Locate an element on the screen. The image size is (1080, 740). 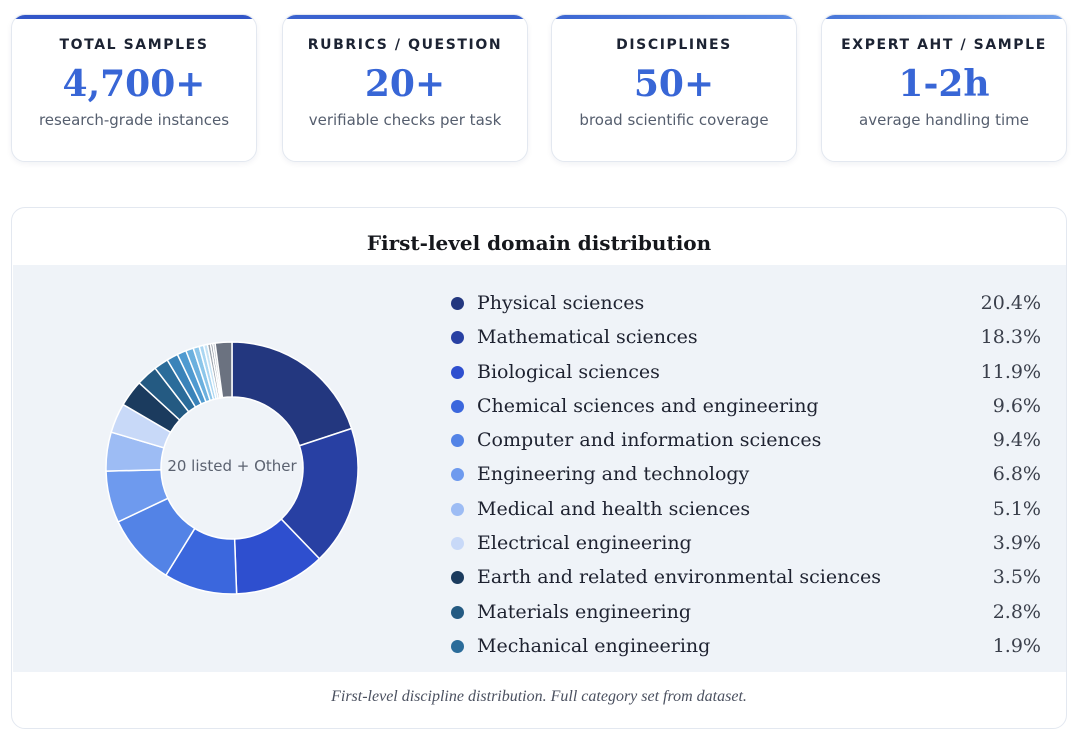
legend-value: 5.1% is located at coordinates (1016, 508).